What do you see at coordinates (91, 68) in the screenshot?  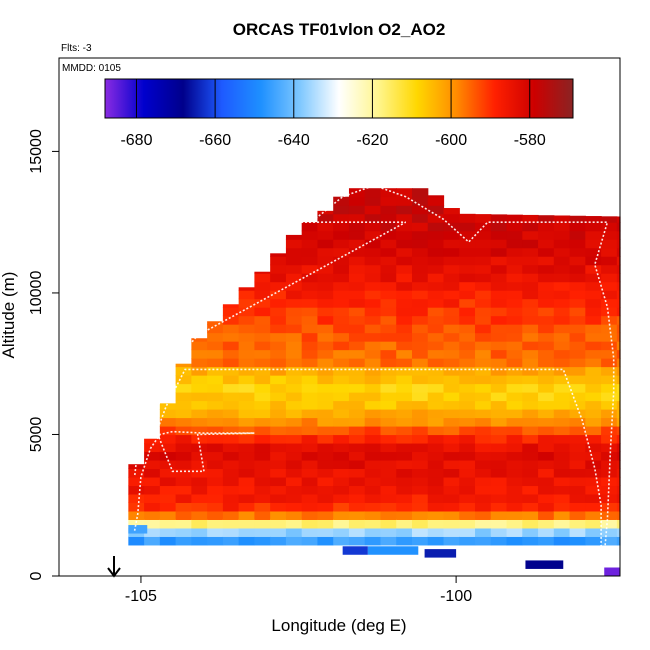 I see `date-label: MMDD: 0105` at bounding box center [91, 68].